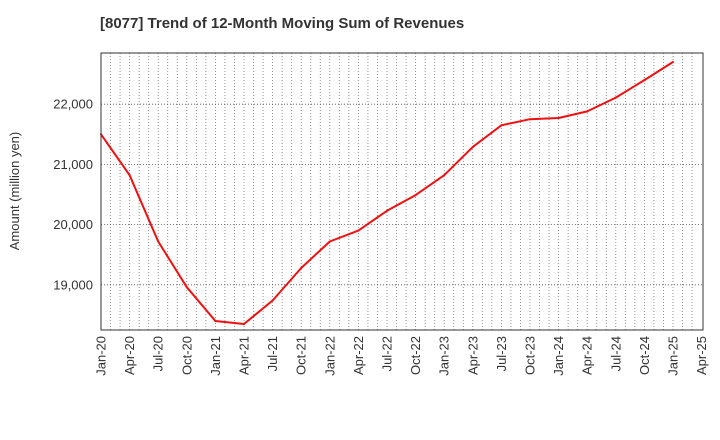 The height and width of the screenshot is (440, 720). Describe the element at coordinates (558, 356) in the screenshot. I see `x-tick-label: Jan-24` at that location.